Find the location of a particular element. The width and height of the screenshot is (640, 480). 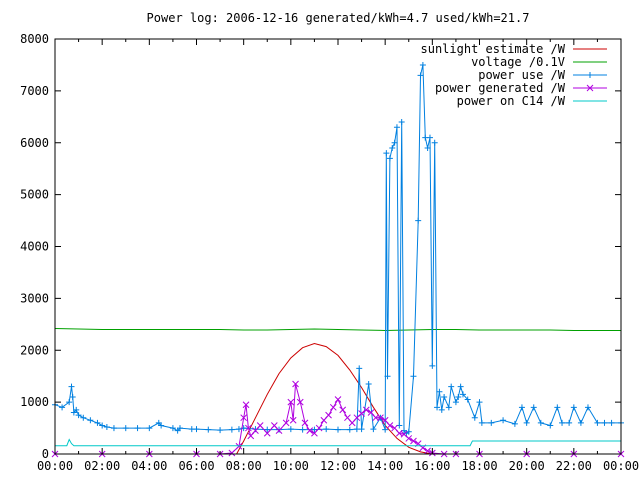

x-tick-label: 00:00 is located at coordinates (621, 466).